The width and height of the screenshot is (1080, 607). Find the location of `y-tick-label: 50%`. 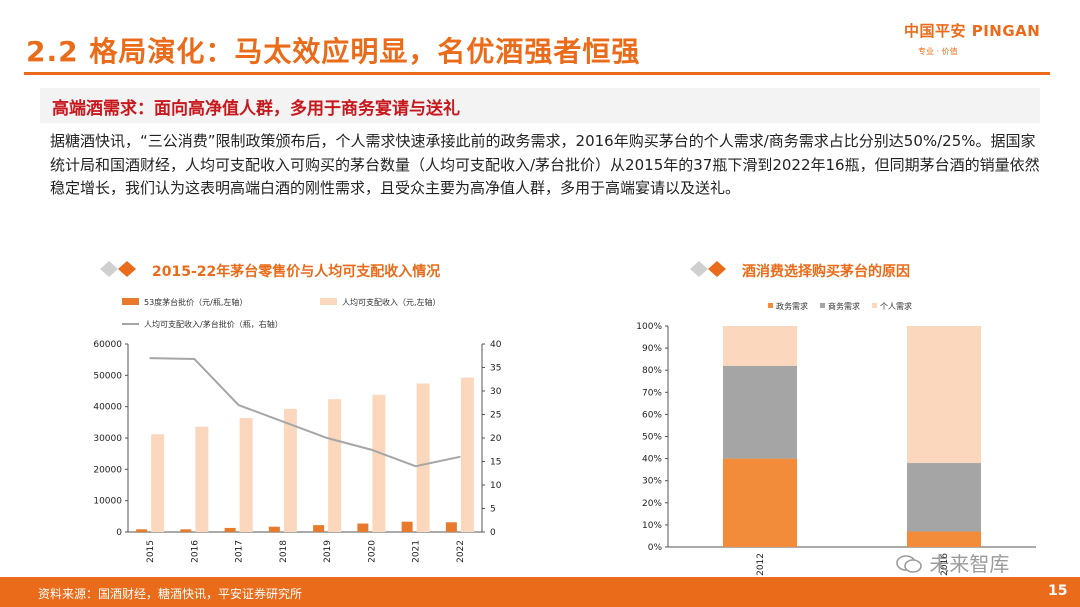

y-tick-label: 50% is located at coordinates (652, 438).